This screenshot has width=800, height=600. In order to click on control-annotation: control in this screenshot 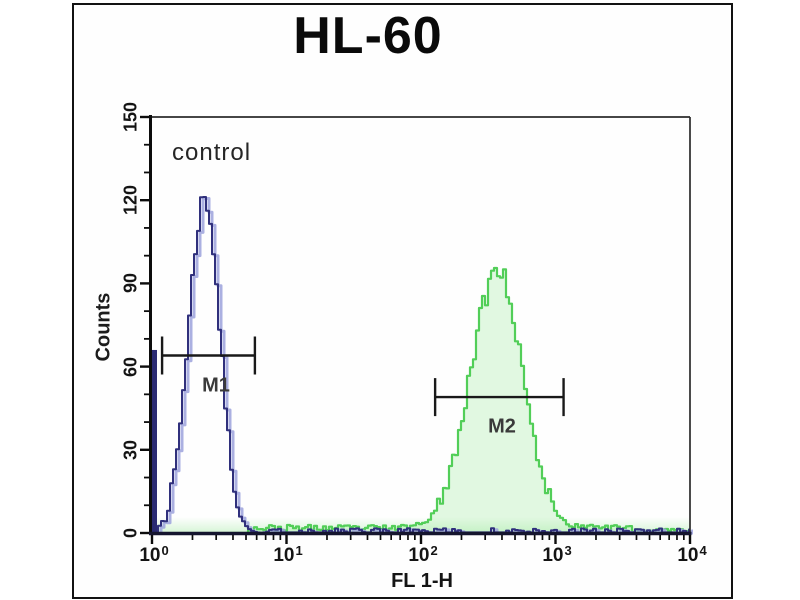, I will do `click(212, 152)`.